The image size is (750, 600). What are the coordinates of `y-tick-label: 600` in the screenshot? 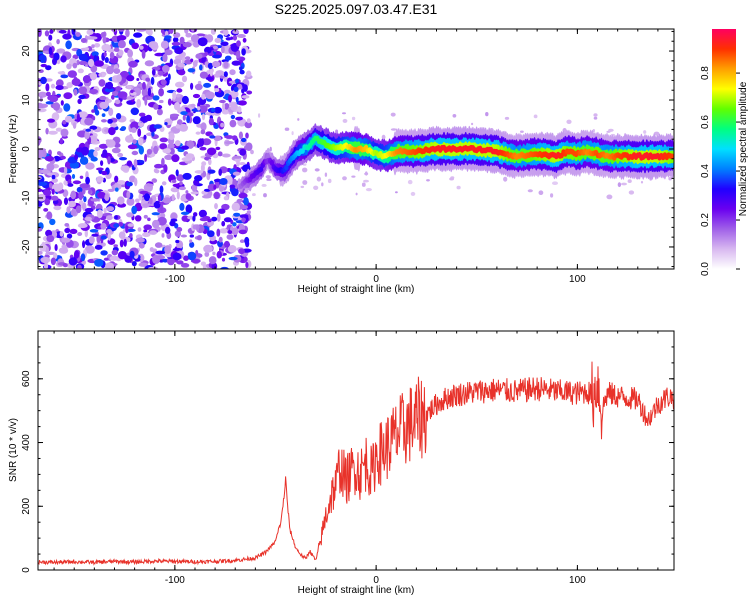 It's located at (26, 378).